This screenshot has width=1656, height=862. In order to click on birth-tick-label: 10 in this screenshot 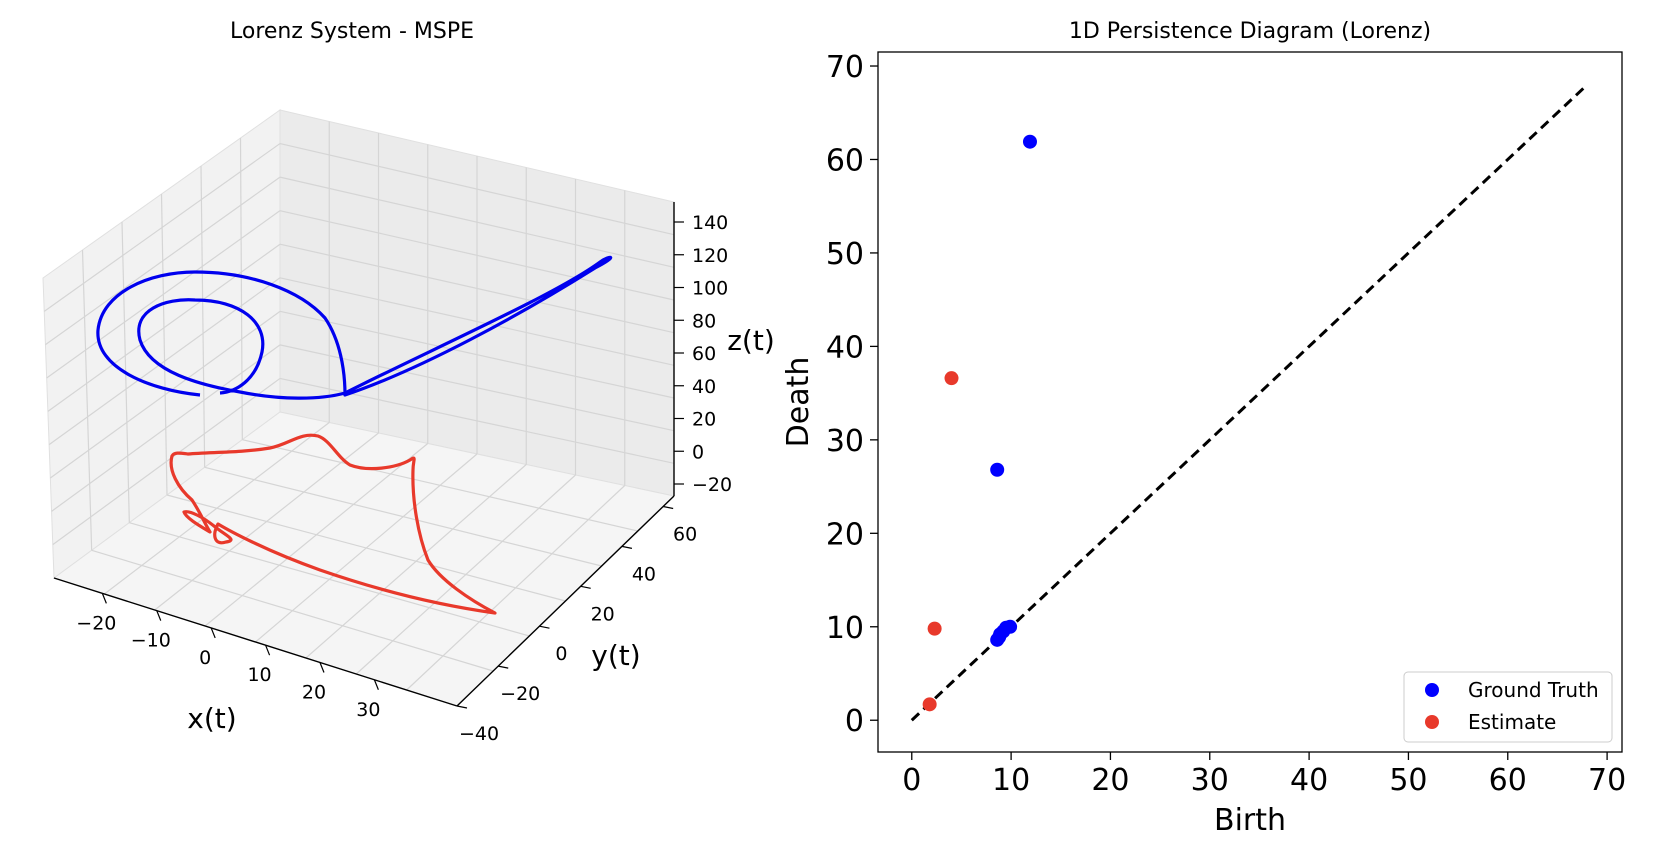, I will do `click(1011, 780)`.